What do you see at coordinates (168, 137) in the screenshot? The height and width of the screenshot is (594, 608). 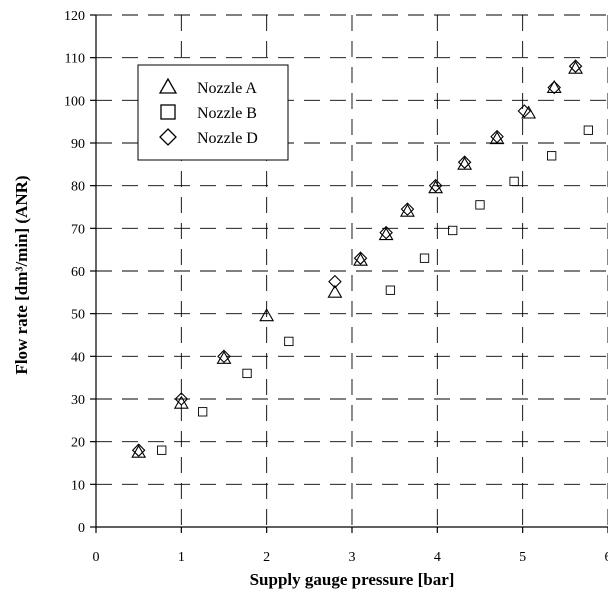 I see `legend-diamond-icon` at bounding box center [168, 137].